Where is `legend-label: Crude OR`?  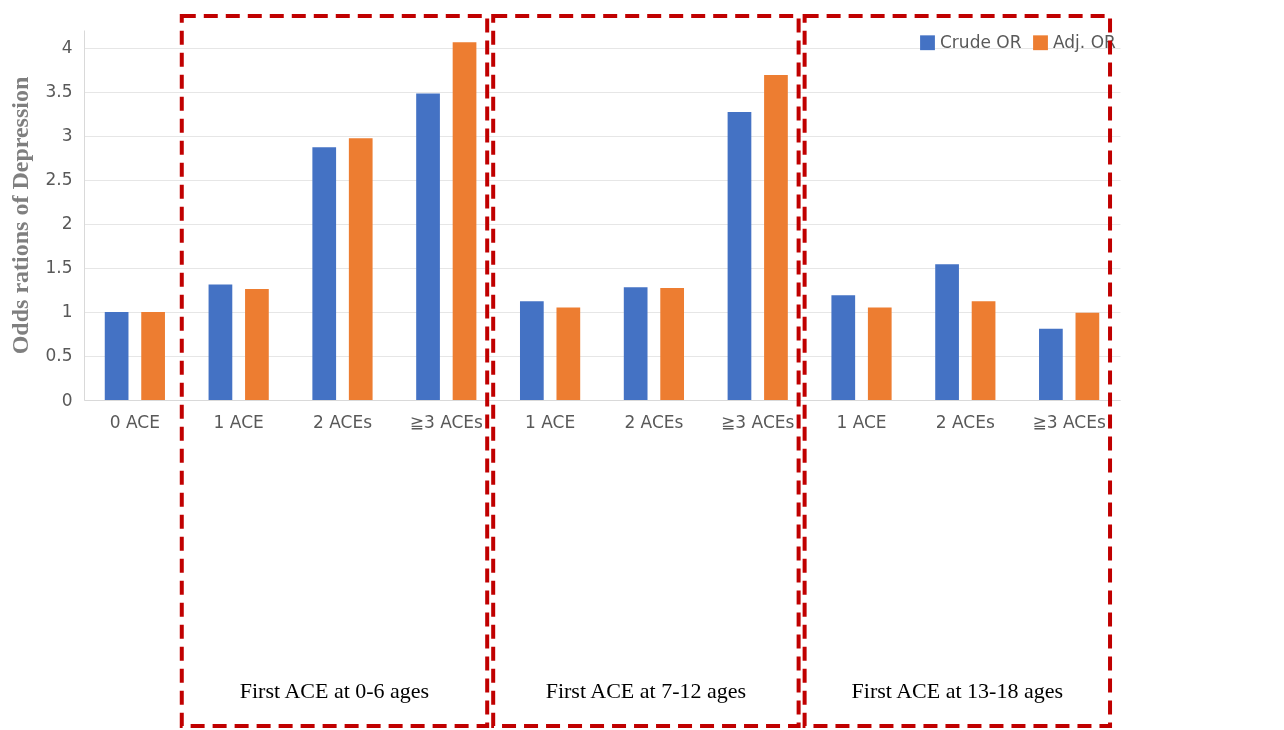
legend-label: Crude OR is located at coordinates (981, 41).